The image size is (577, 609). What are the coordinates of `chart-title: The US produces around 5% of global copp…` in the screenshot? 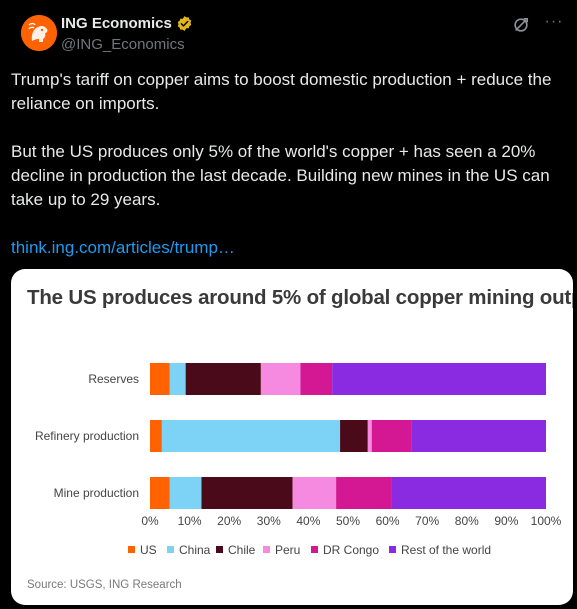 It's located at (300, 297).